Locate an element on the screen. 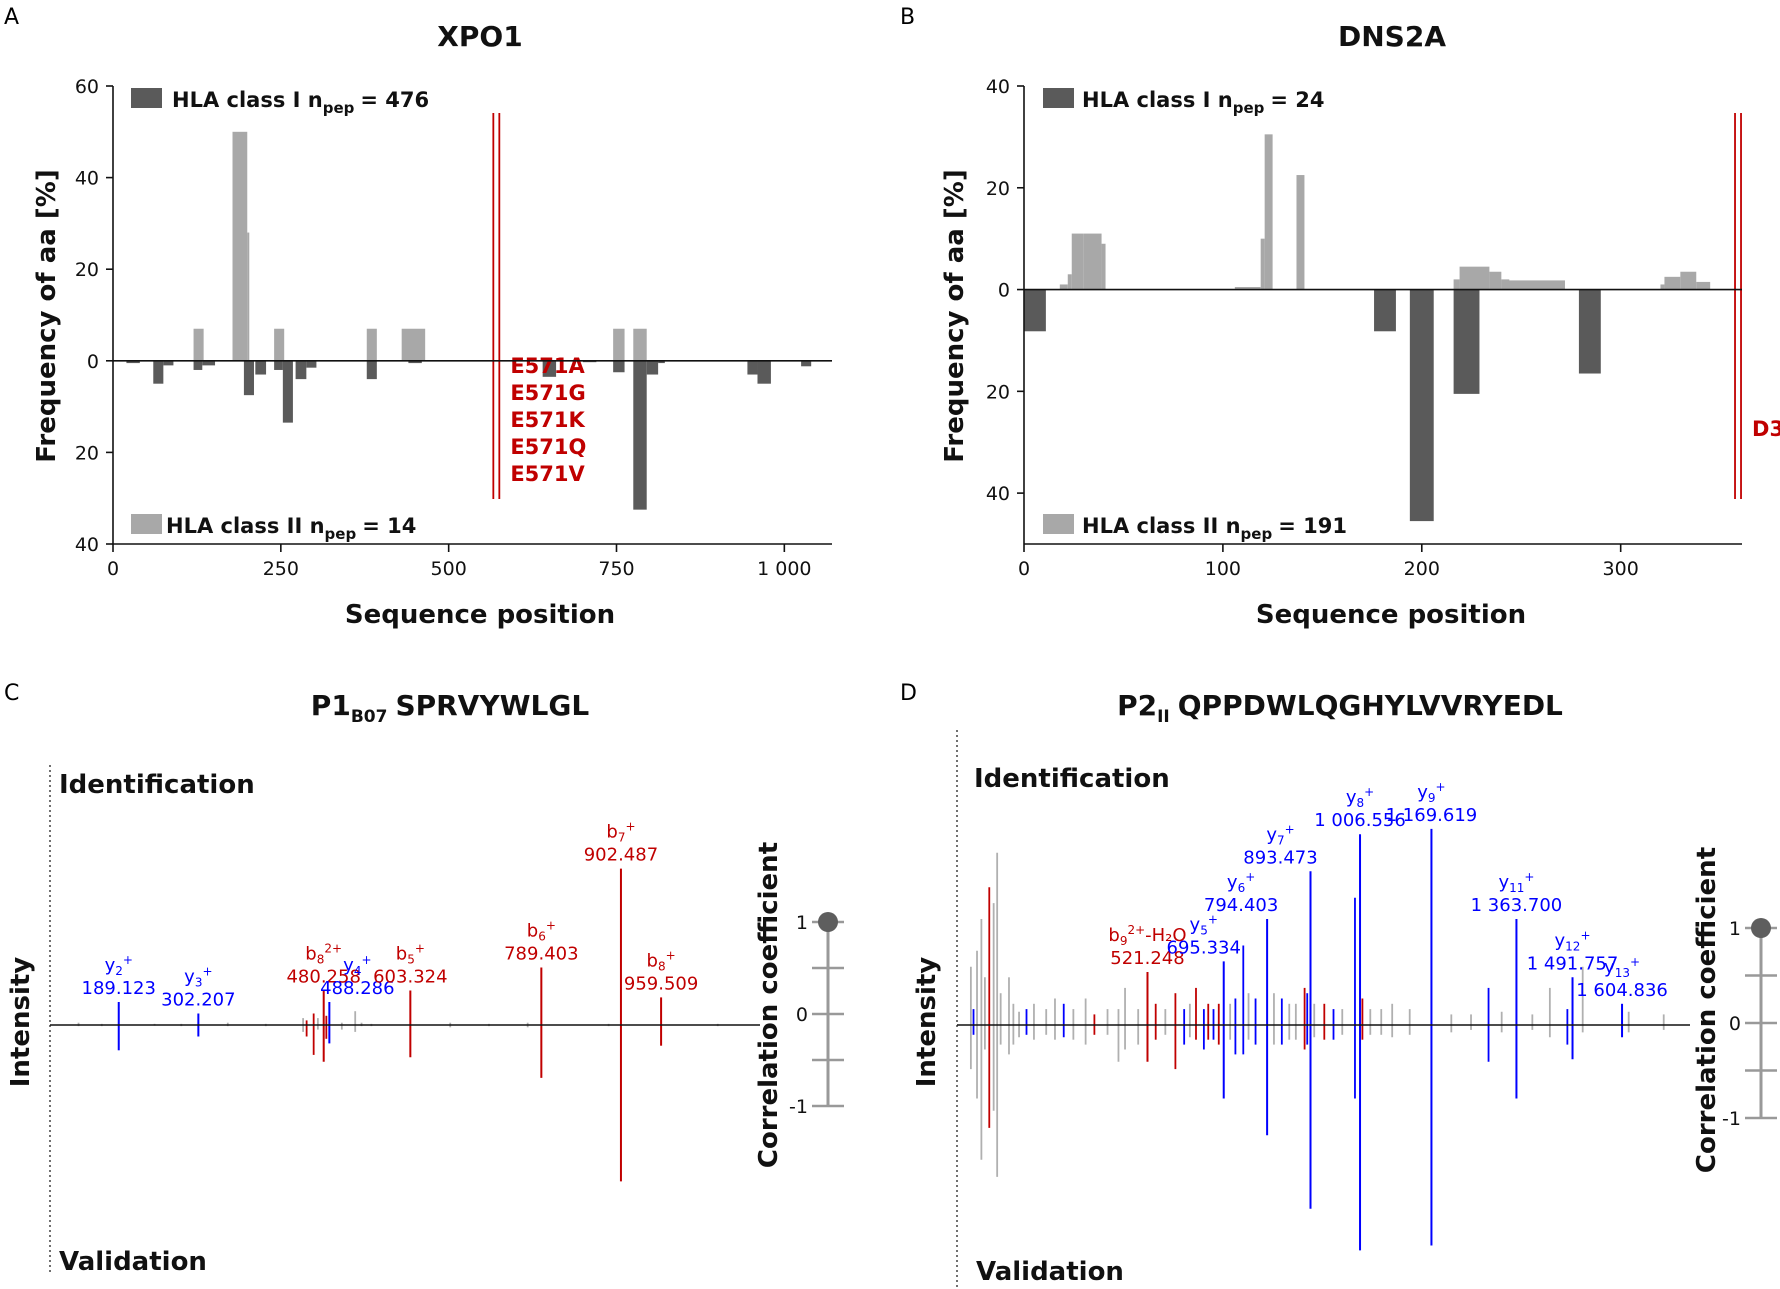  peak-ion-label: y3+ is located at coordinates (198, 977).